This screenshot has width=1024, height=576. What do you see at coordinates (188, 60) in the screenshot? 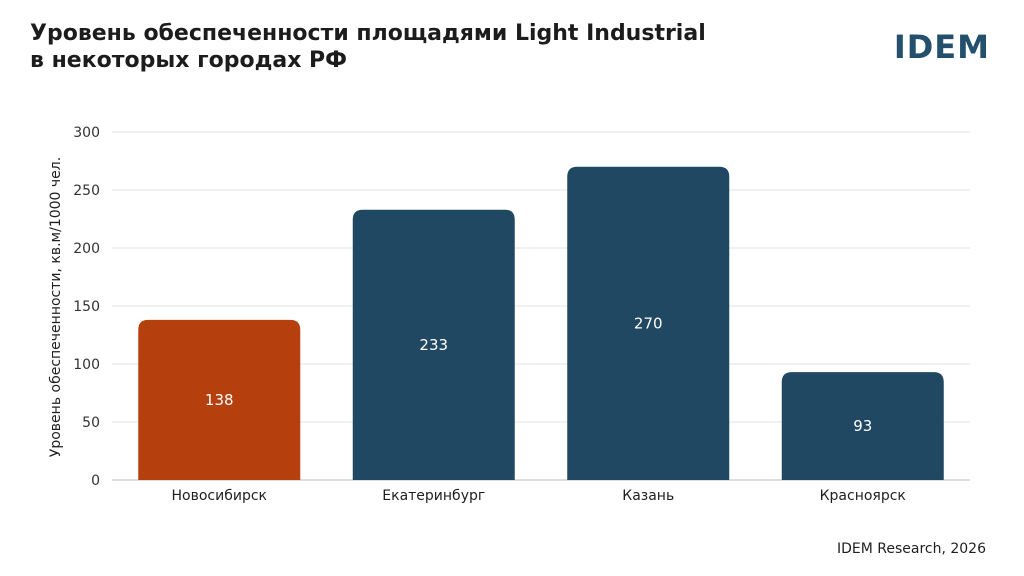
I see `chart-title-line-2: в некоторых городах РФ` at bounding box center [188, 60].